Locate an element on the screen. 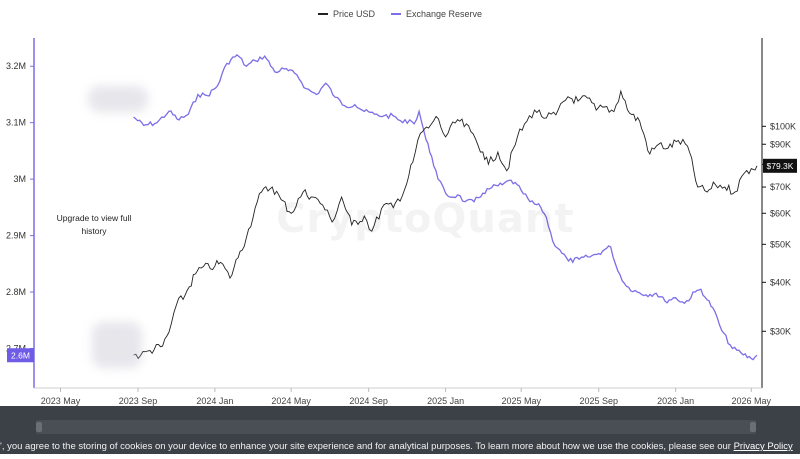 The image size is (800, 459). left-tick-label: 3M is located at coordinates (19, 179).